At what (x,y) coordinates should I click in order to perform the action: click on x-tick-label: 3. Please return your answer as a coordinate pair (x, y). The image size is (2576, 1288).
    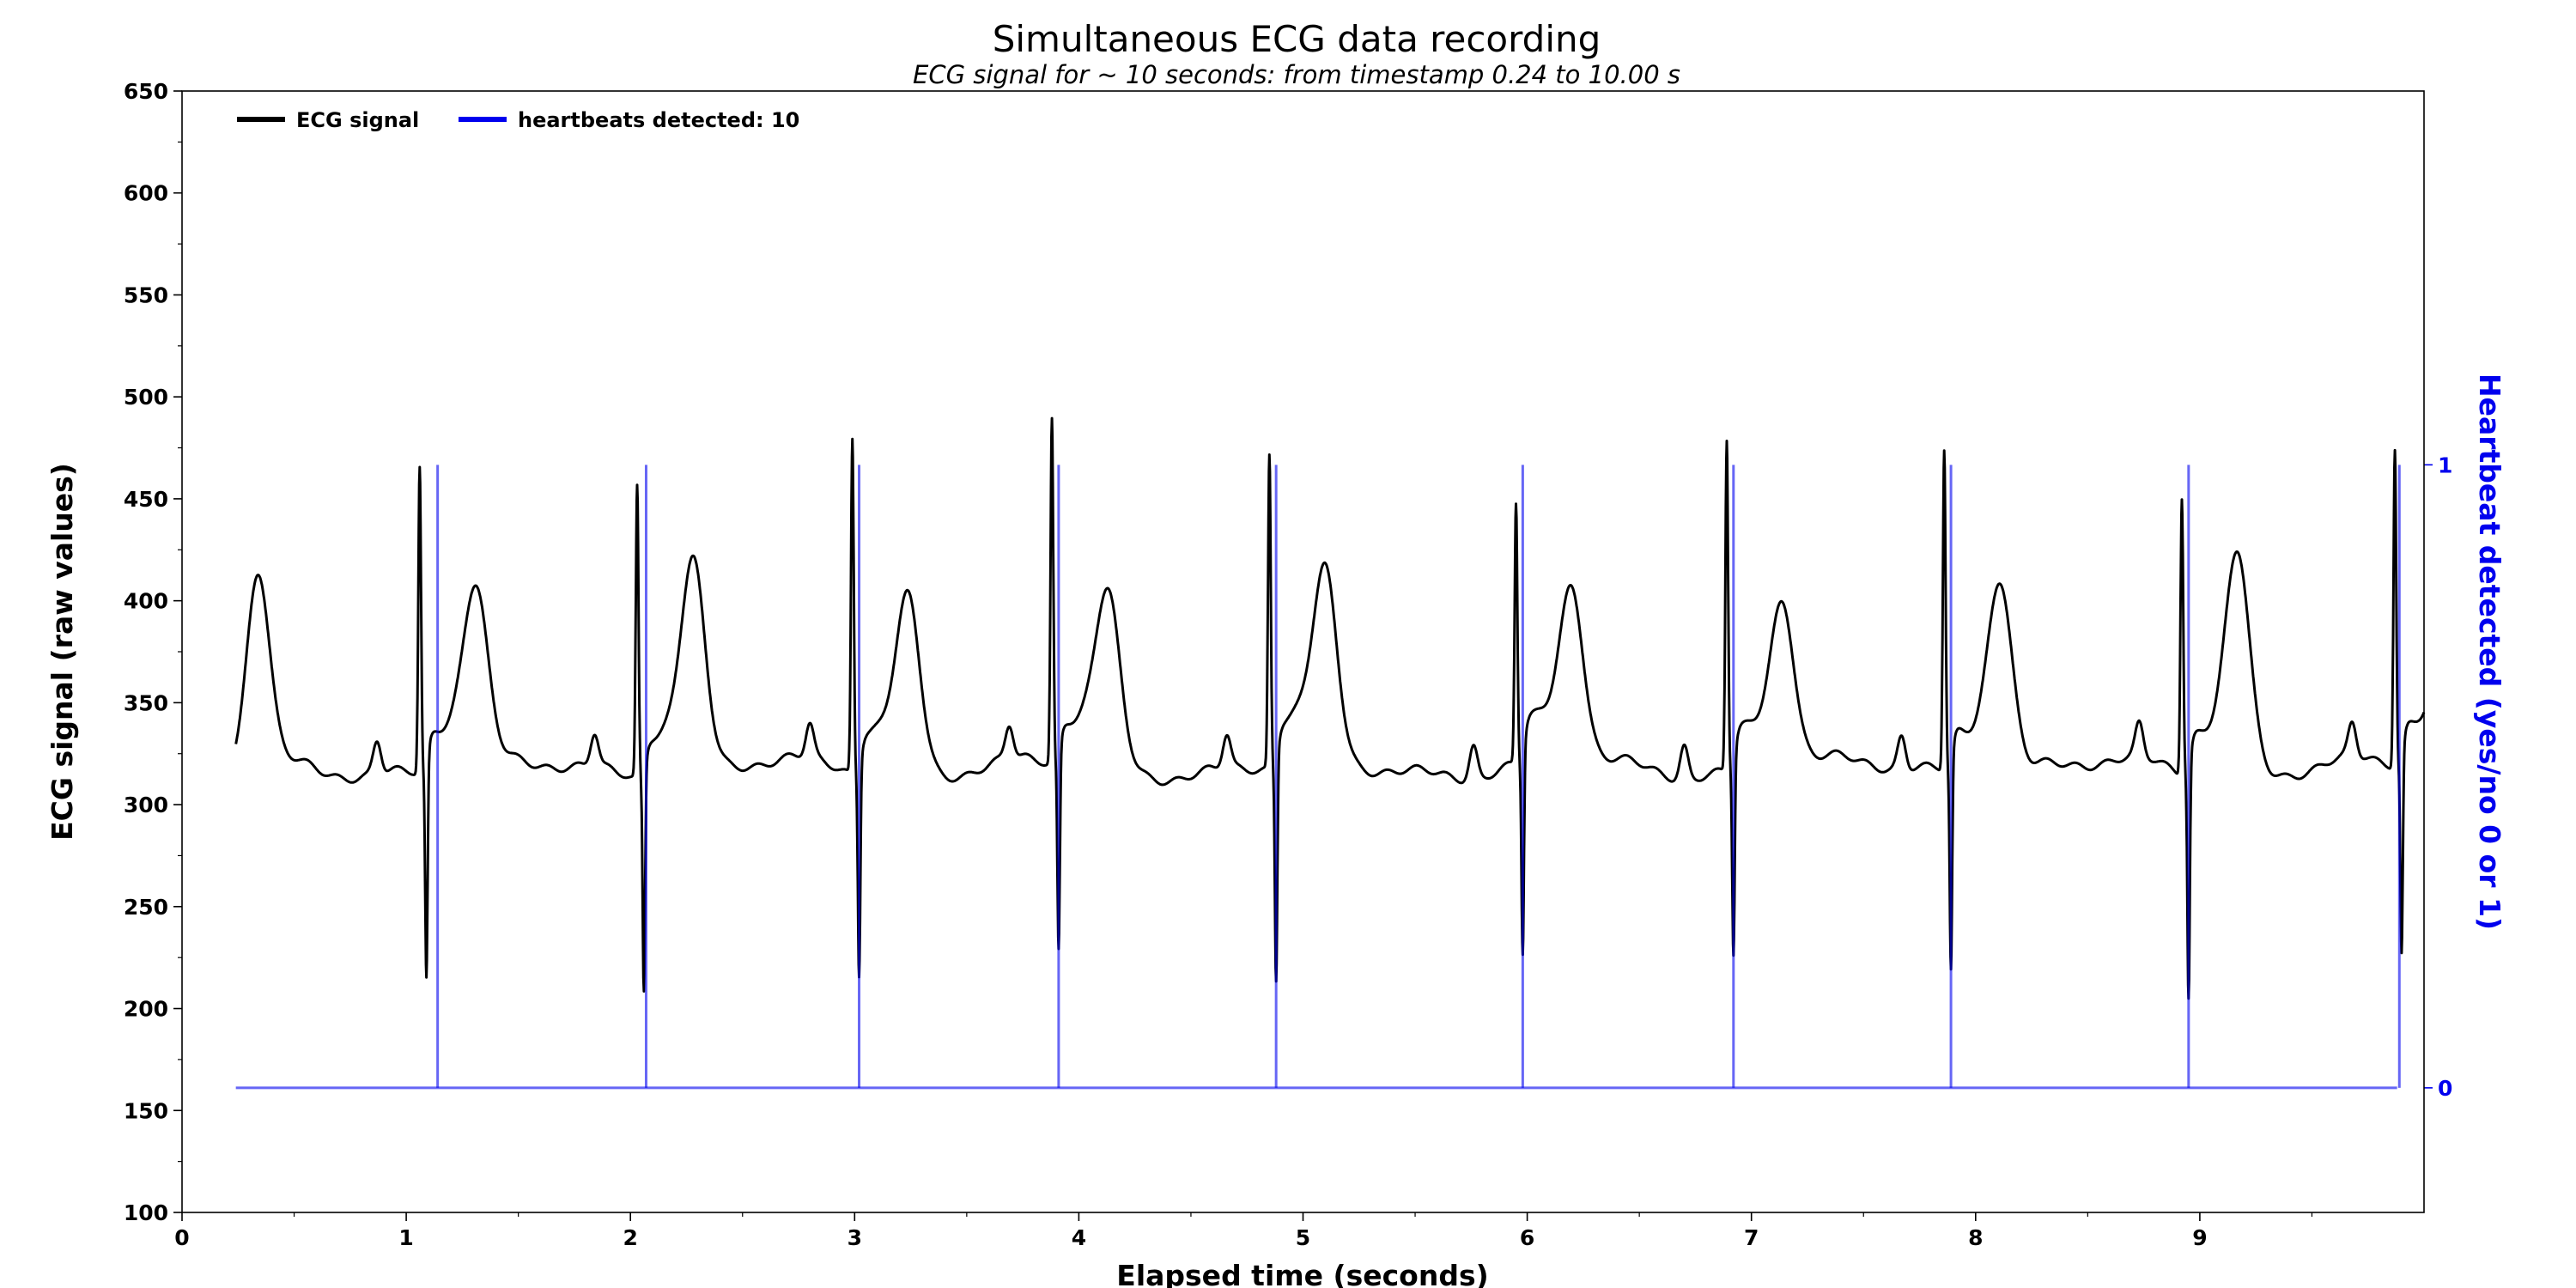
    Looking at the image, I should click on (855, 1237).